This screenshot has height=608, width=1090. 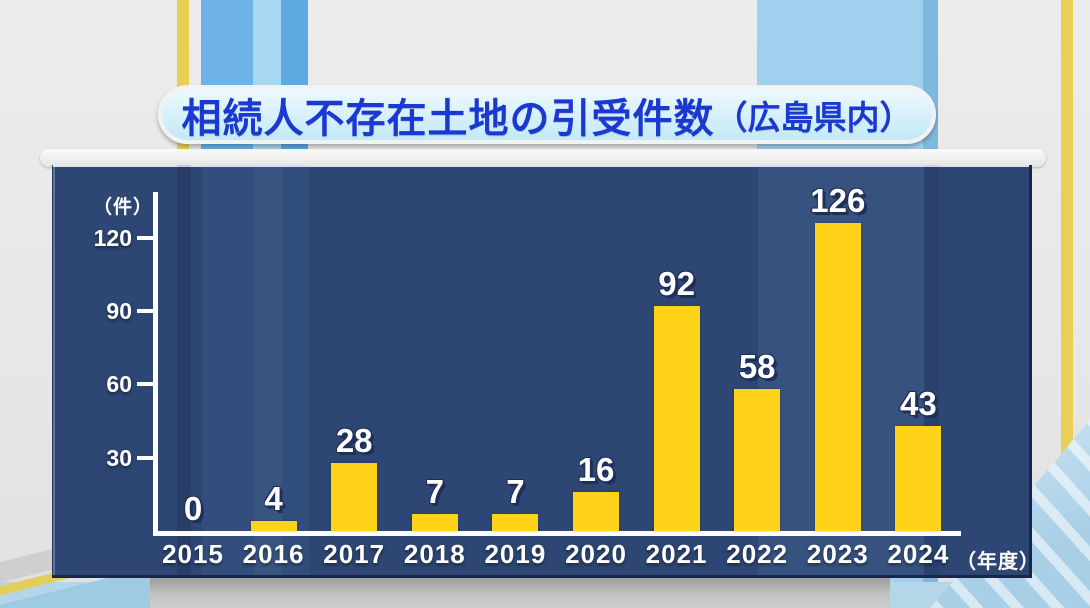 I want to click on x-category-label-2021: 2021, so click(x=676, y=554).